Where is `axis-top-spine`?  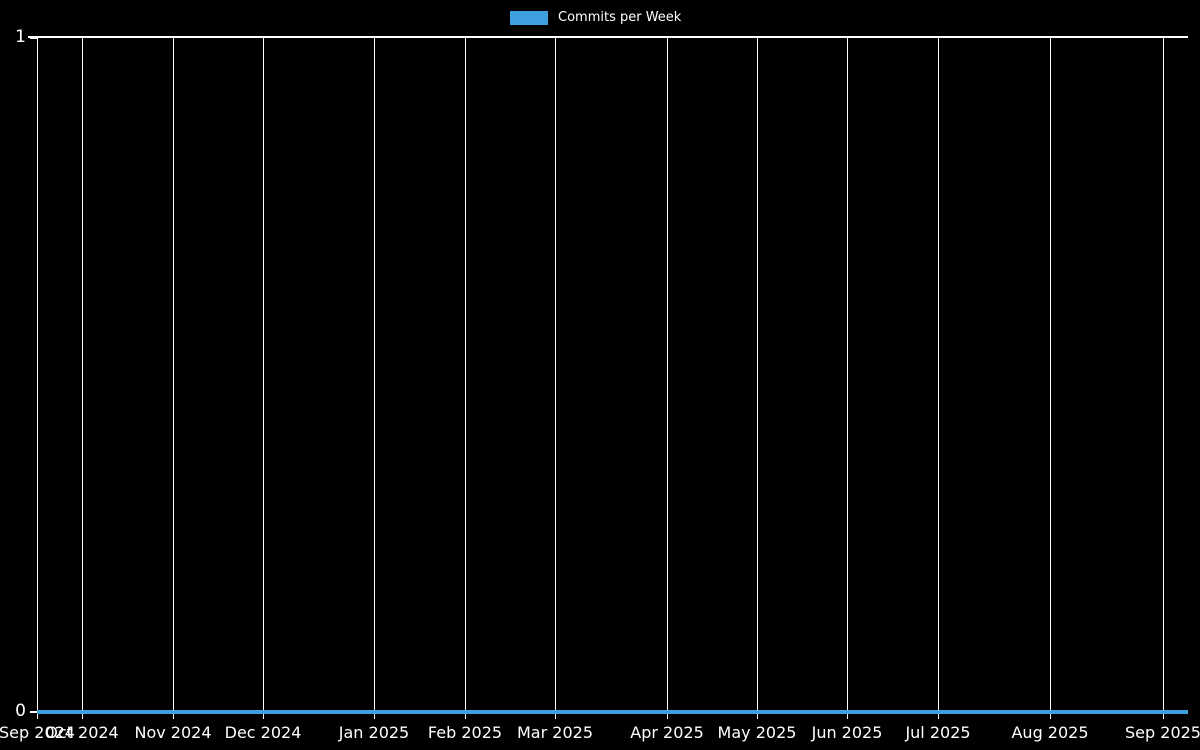
axis-top-spine is located at coordinates (608, 37).